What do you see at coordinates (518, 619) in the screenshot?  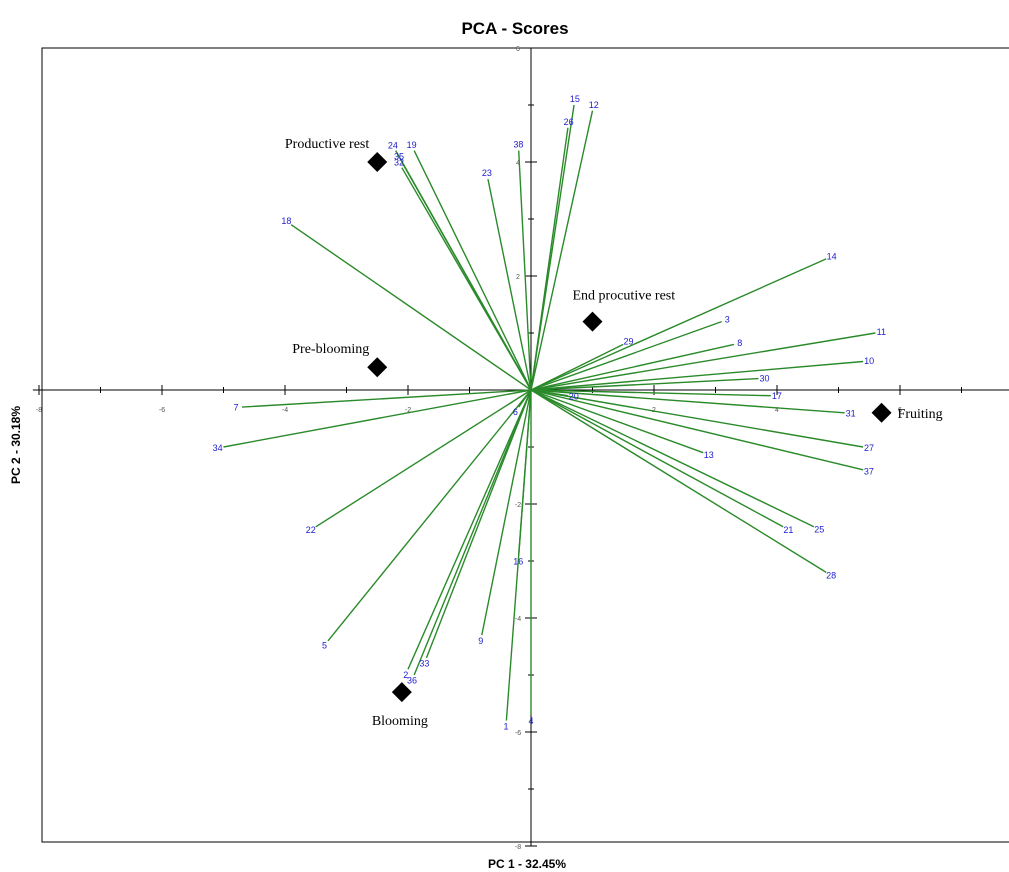 I see `y-tick-label: -4` at bounding box center [518, 619].